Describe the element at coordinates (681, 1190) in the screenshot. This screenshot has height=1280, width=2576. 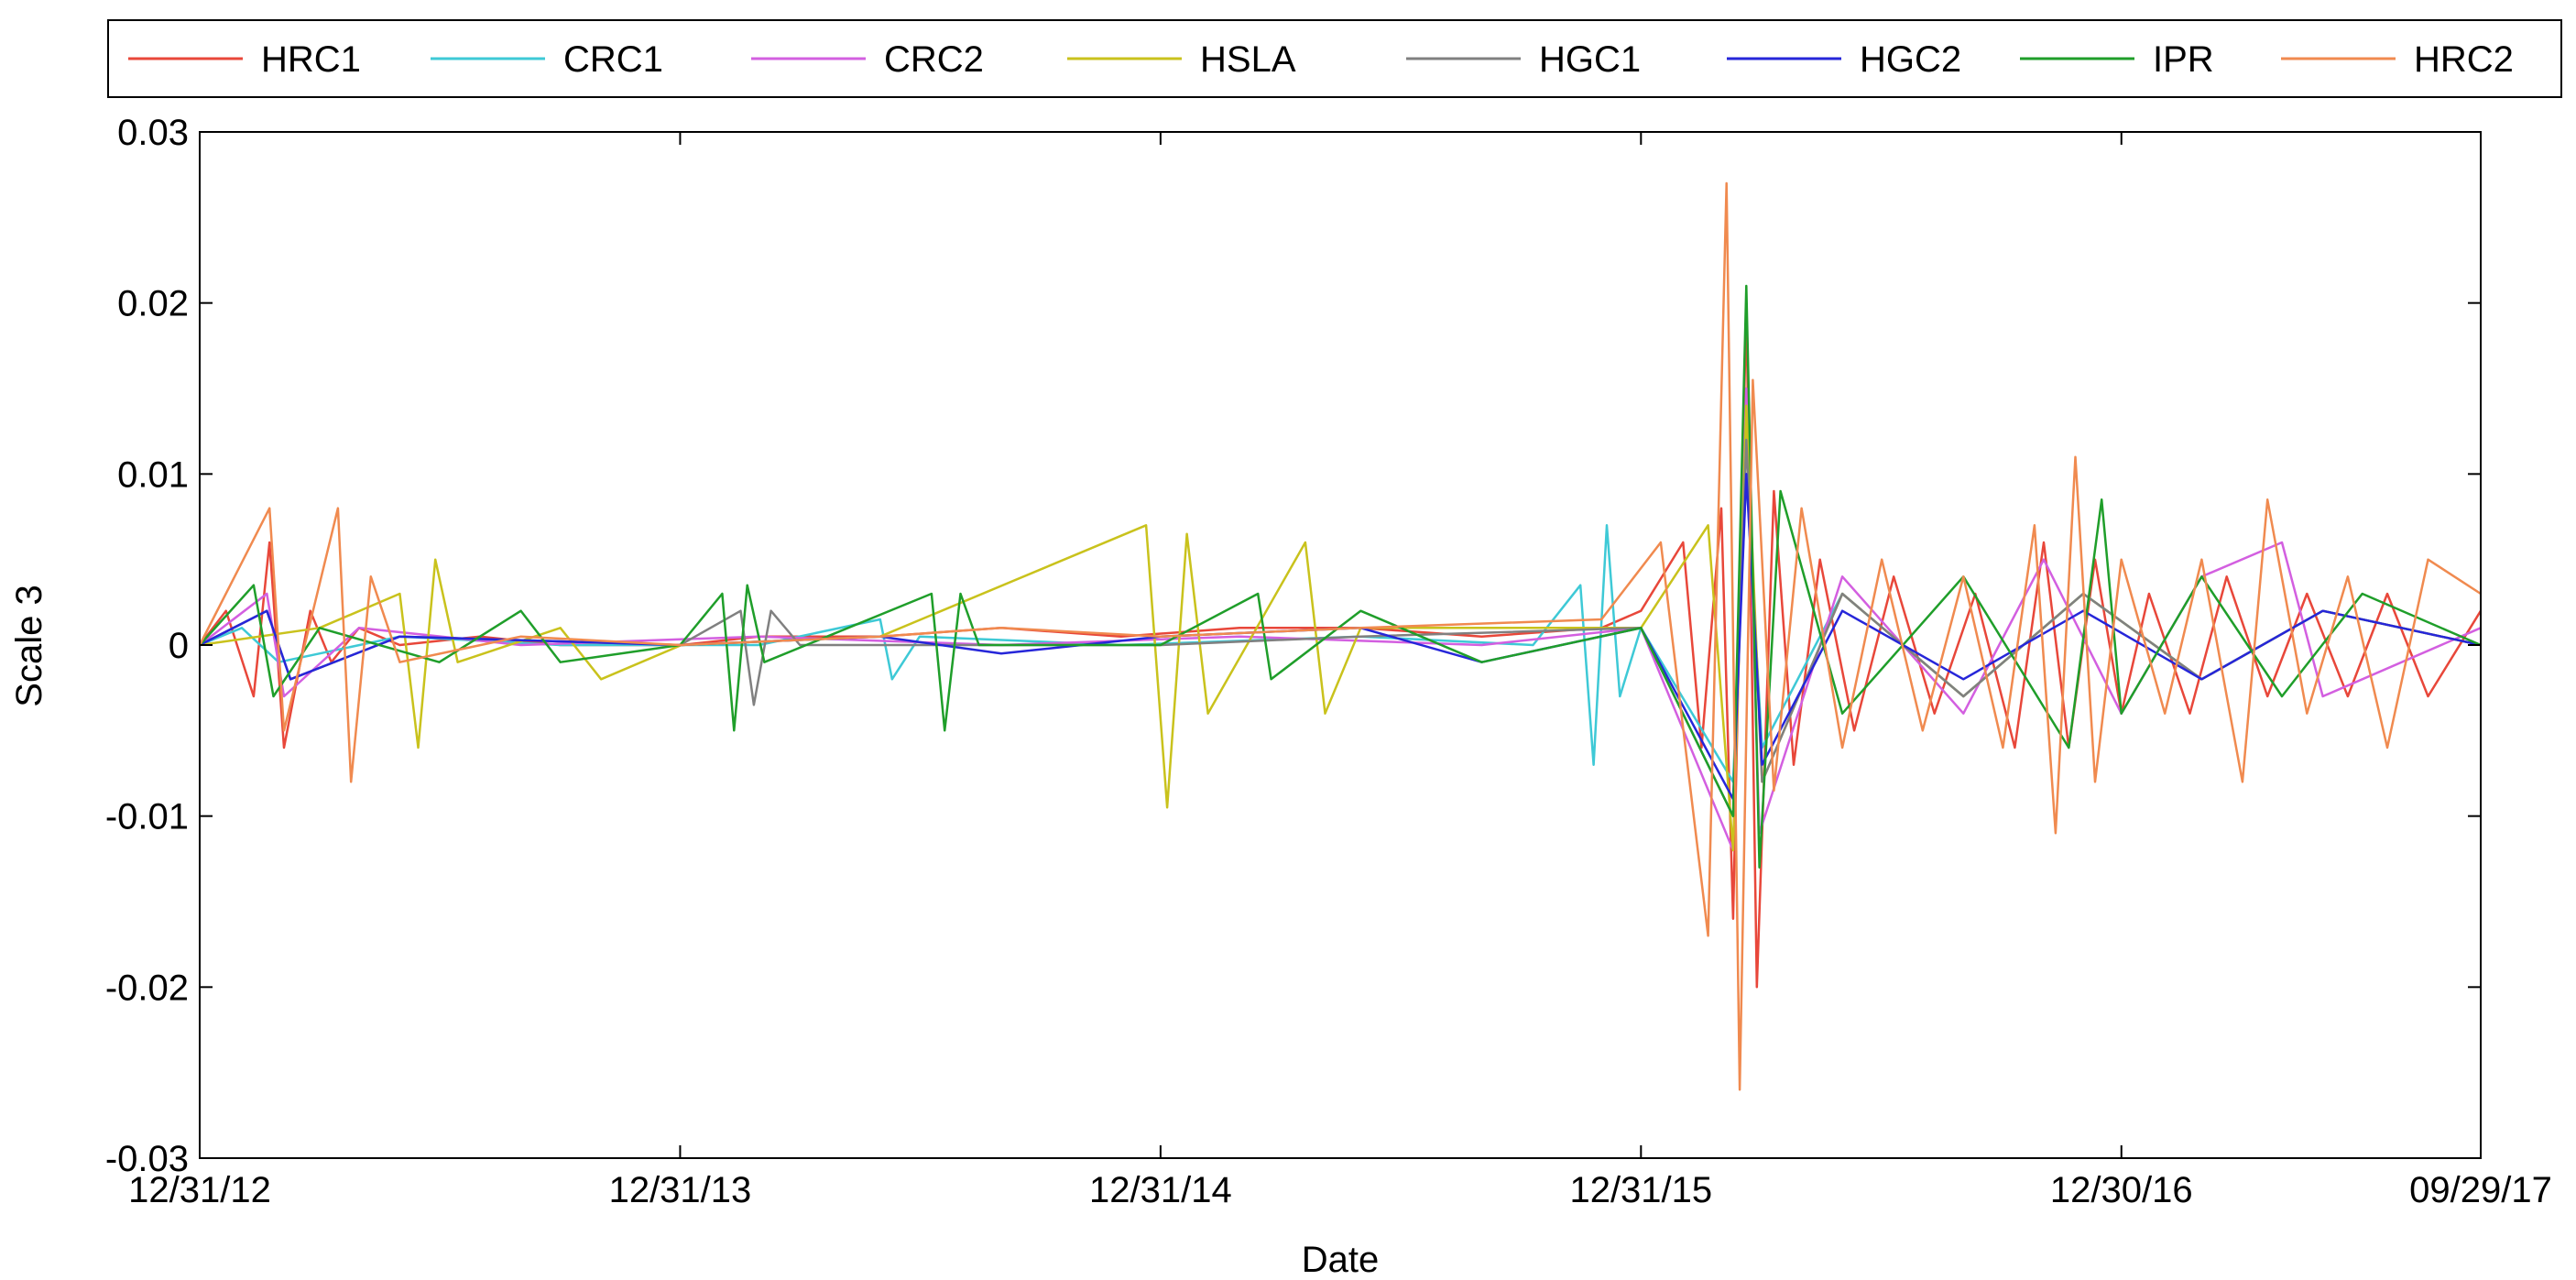
I see `x-tick-label: 12/31/13` at that location.